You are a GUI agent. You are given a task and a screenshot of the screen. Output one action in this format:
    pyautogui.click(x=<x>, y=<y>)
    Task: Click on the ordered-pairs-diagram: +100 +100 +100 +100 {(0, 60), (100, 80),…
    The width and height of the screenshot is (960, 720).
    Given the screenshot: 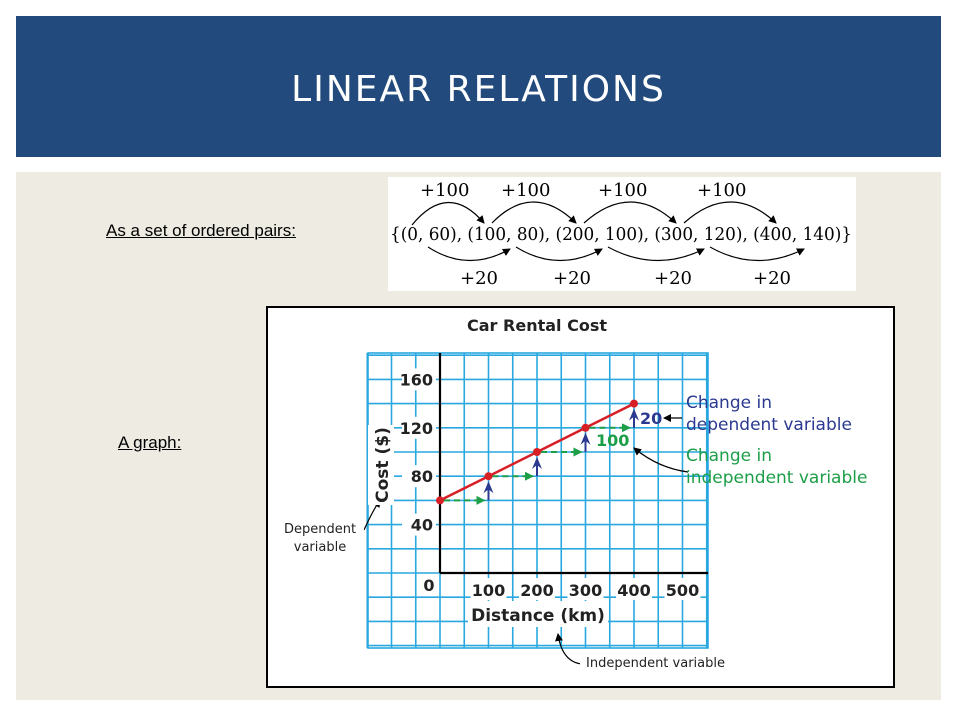 What is the action you would take?
    pyautogui.click(x=621, y=234)
    